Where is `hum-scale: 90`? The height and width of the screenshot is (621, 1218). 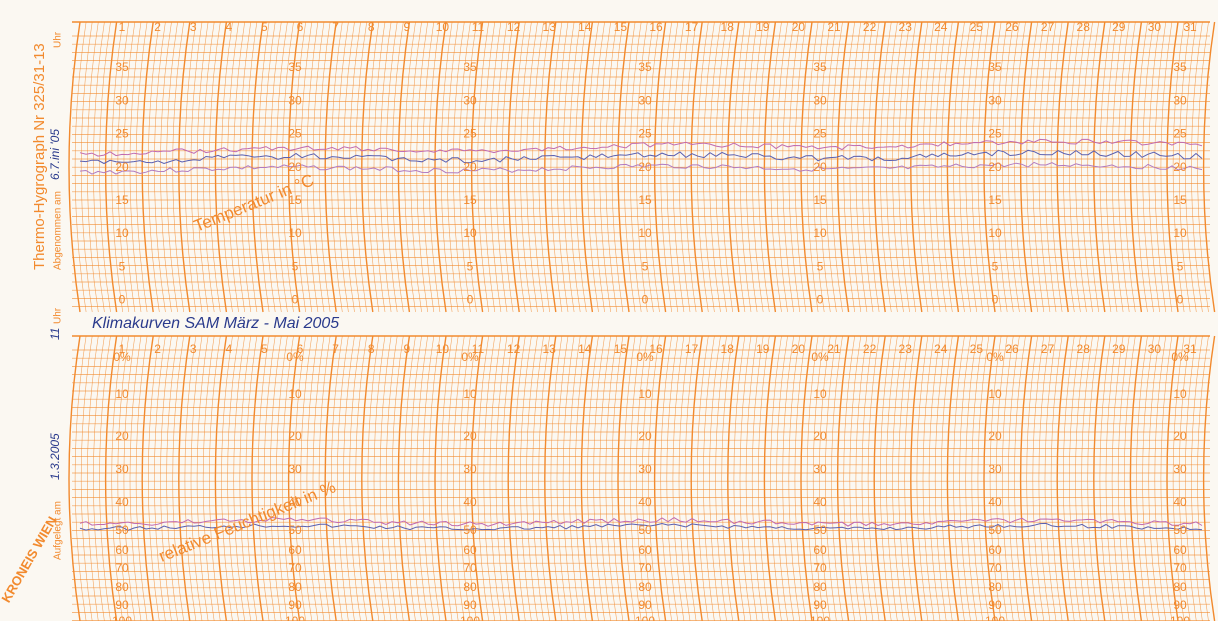
hum-scale: 90 is located at coordinates (1180, 605).